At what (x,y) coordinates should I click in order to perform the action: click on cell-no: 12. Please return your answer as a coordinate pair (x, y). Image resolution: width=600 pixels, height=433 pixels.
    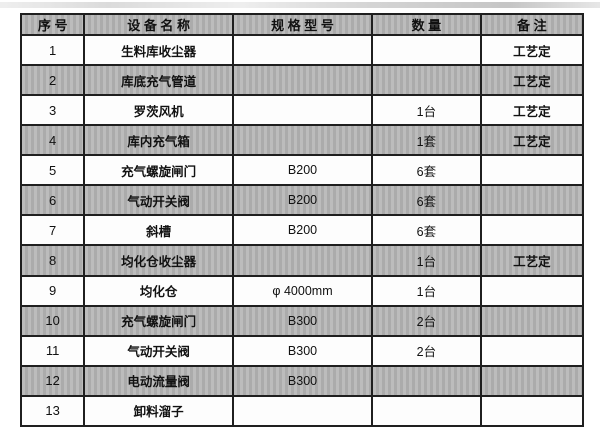
    Looking at the image, I should click on (52, 380).